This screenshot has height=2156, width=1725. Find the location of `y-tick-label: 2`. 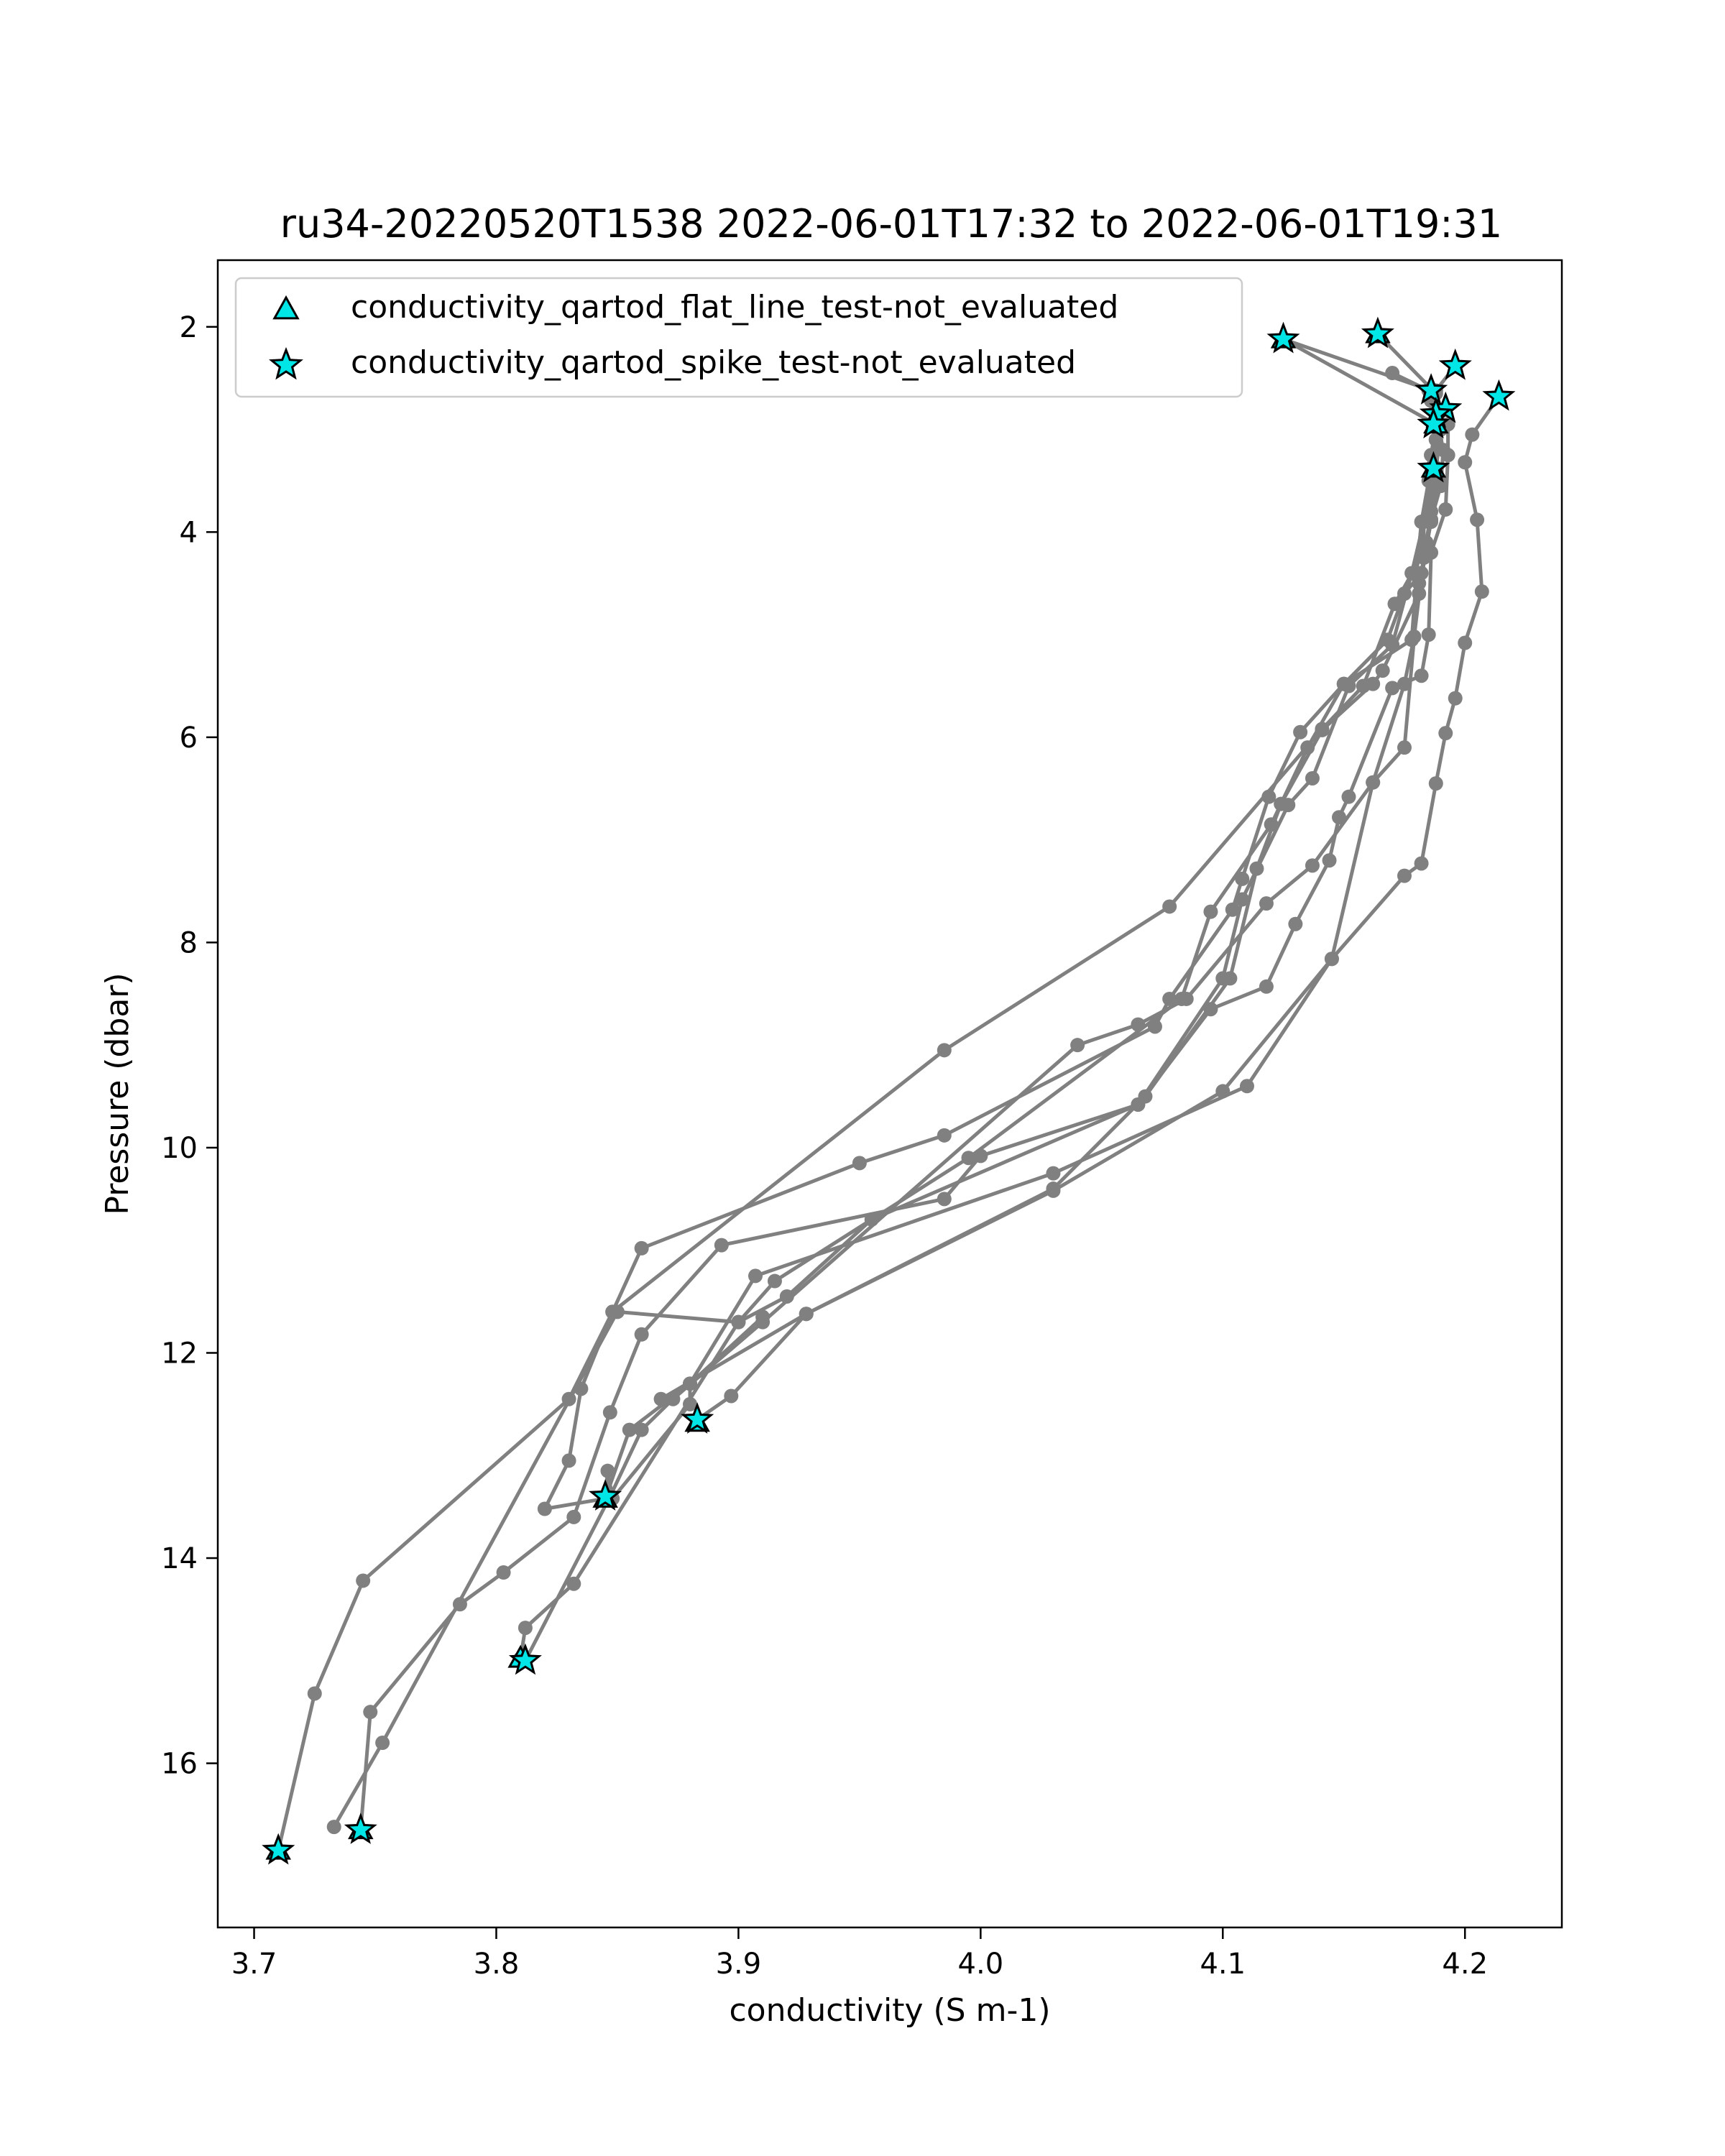

y-tick-label: 2 is located at coordinates (189, 327).